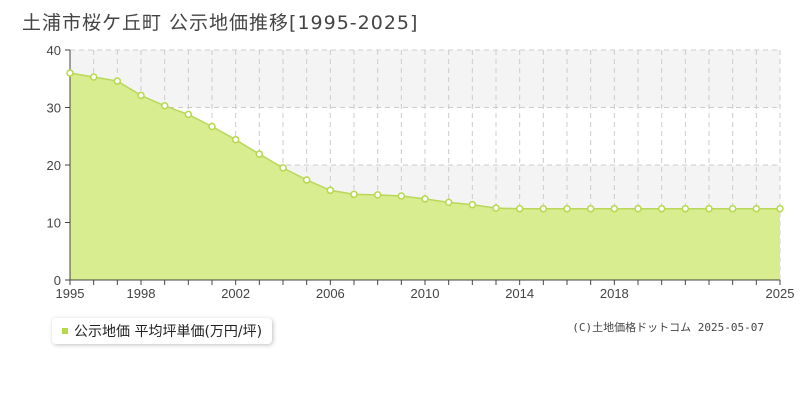 The width and height of the screenshot is (800, 400). Describe the element at coordinates (330, 293) in the screenshot. I see `x-tick-label: 2006` at that location.